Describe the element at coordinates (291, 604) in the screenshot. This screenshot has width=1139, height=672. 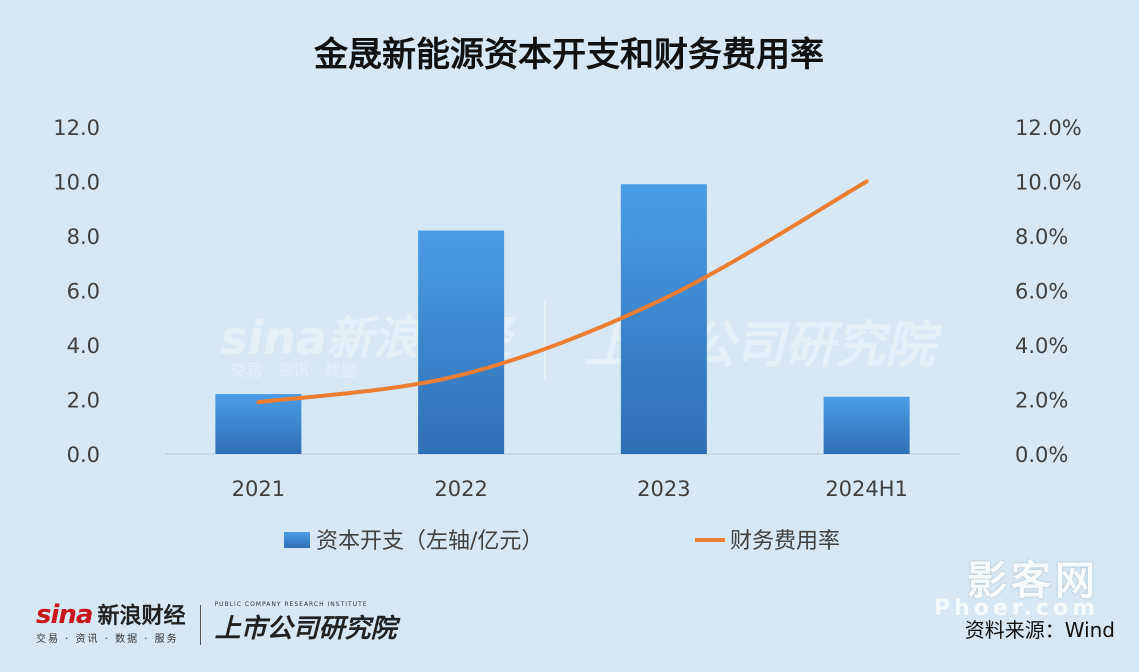
I see `institute-sub: PUBLIC COMPANY RESEARCH INSTITUTE` at that location.